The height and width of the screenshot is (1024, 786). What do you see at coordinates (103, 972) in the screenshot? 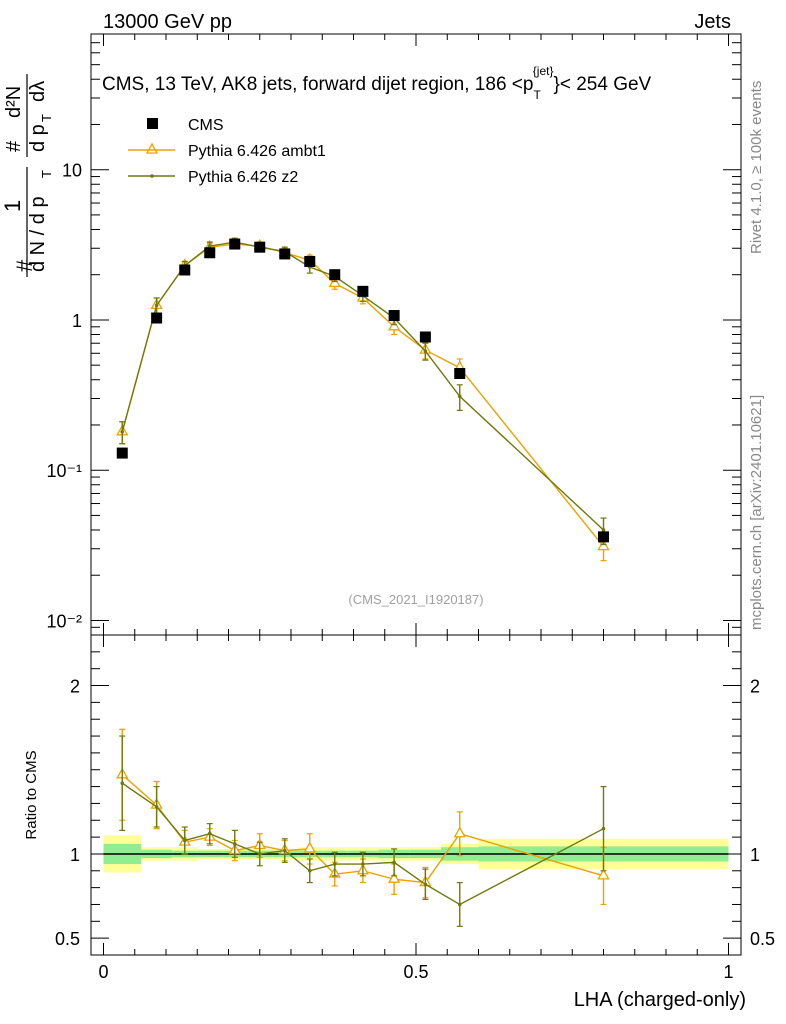
I see `x-tick-label: 0` at bounding box center [103, 972].